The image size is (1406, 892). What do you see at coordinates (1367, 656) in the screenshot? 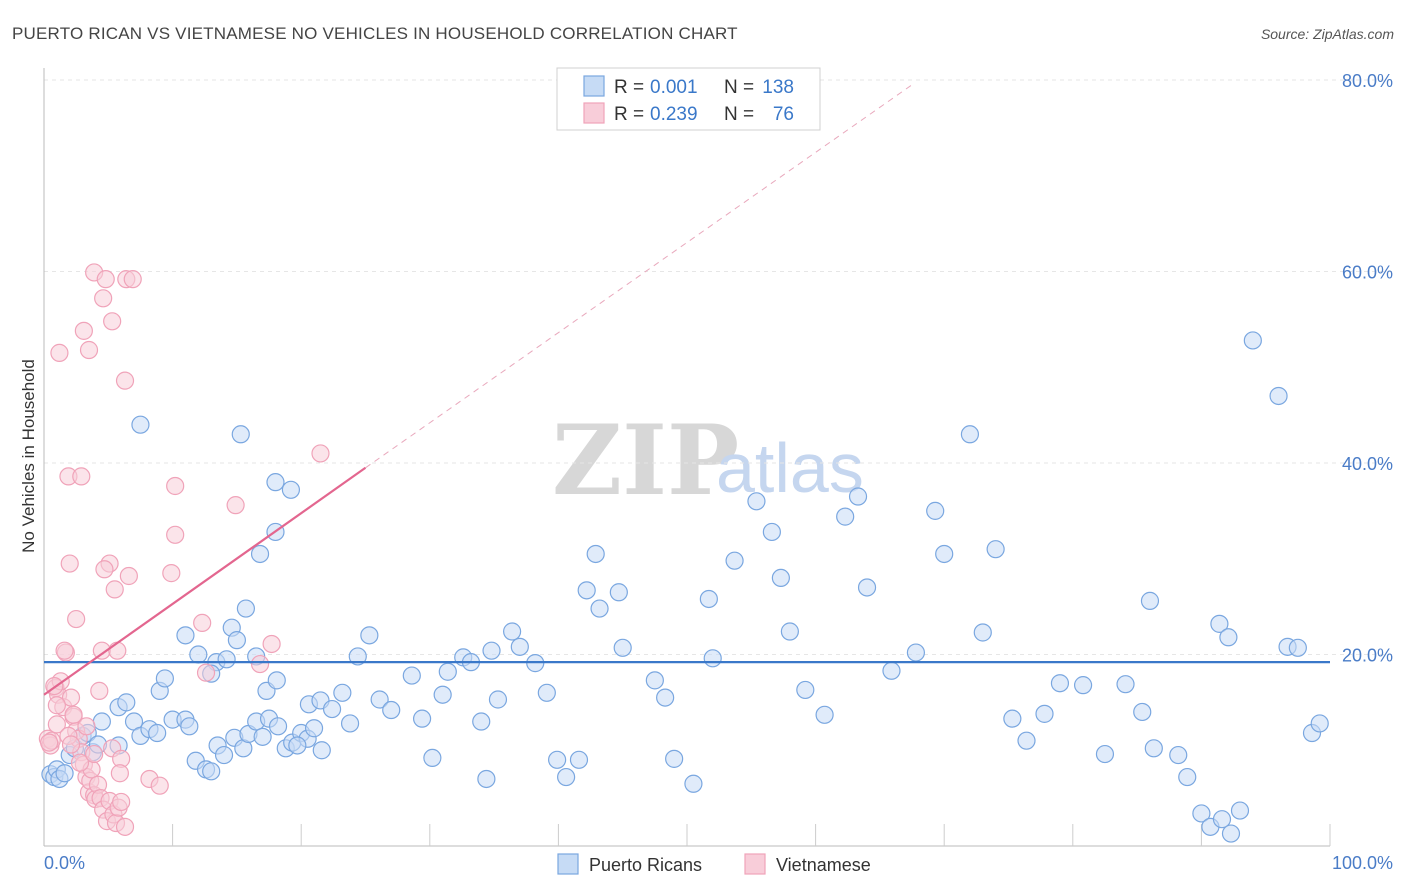
I see `y-tick-label: 20.0%` at bounding box center [1367, 656].